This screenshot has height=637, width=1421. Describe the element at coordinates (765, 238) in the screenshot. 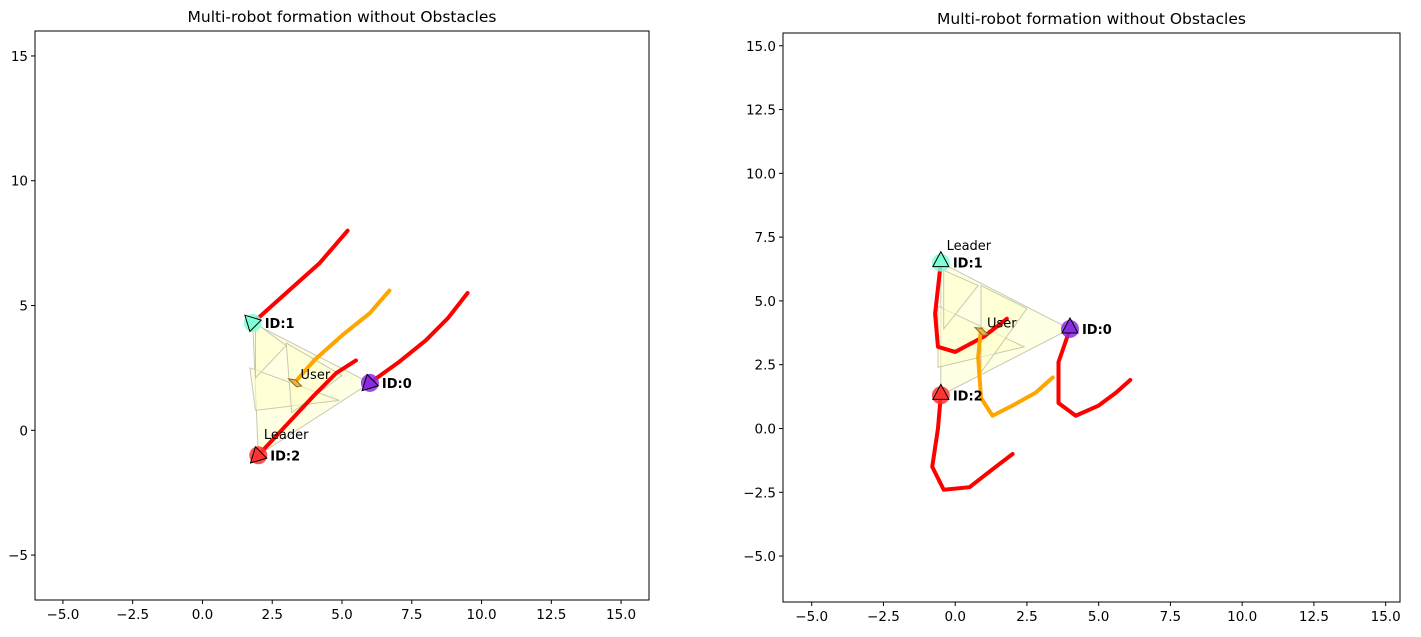

I see `y-tick-label: 7.5` at that location.